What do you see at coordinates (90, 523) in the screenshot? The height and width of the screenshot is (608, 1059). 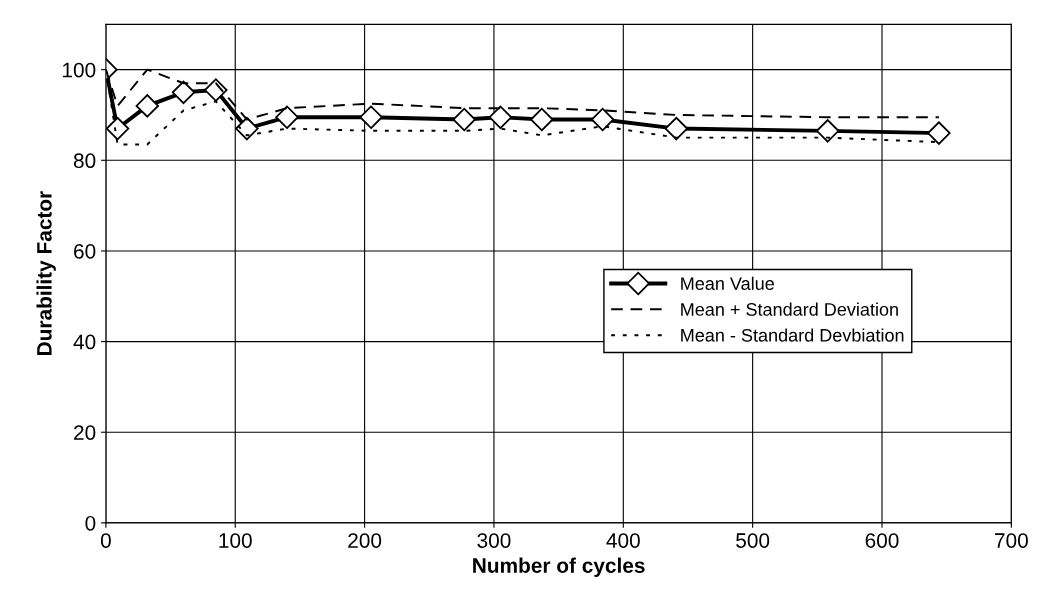 I see `y-tick-label: 0` at bounding box center [90, 523].